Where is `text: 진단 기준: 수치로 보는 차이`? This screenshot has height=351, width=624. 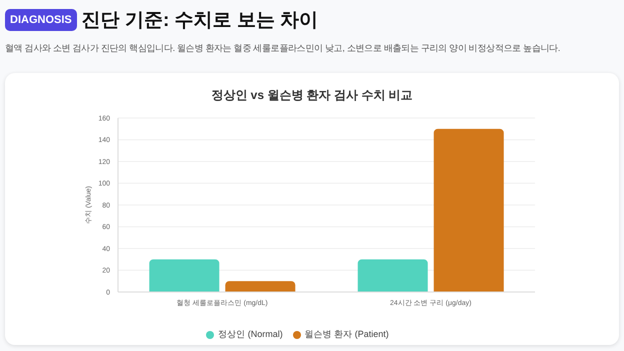 text: 진단 기준: 수치로 보는 차이 is located at coordinates (200, 21).